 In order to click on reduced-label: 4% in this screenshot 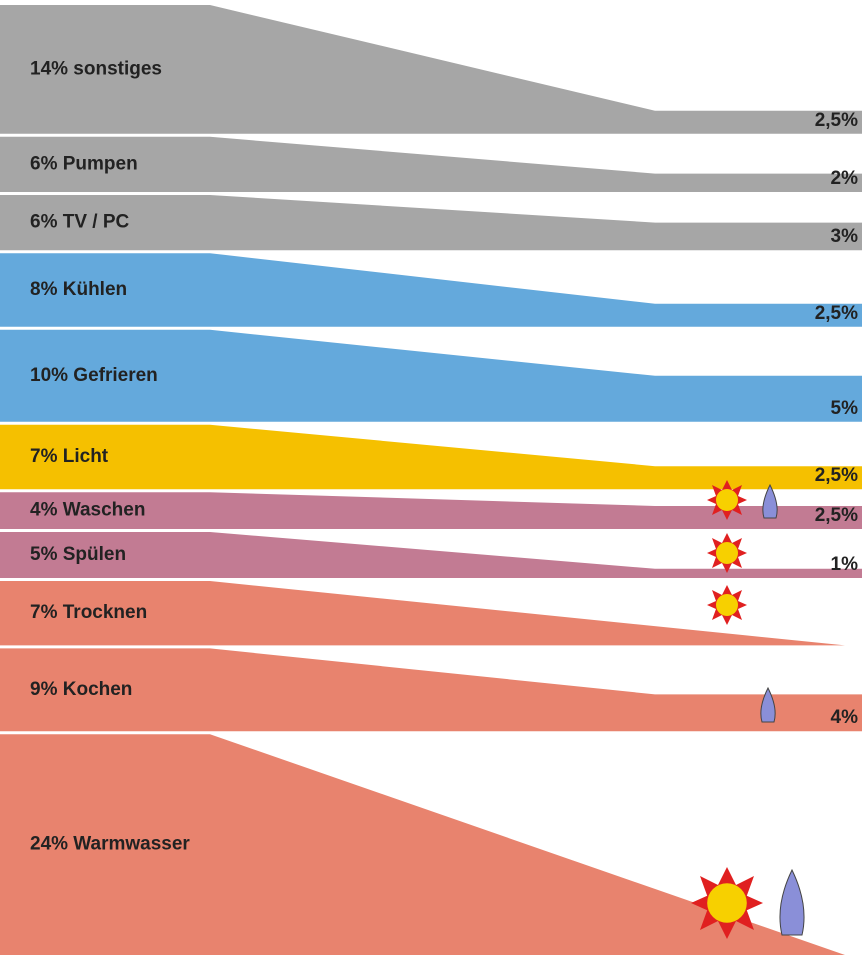, I will do `click(845, 717)`.